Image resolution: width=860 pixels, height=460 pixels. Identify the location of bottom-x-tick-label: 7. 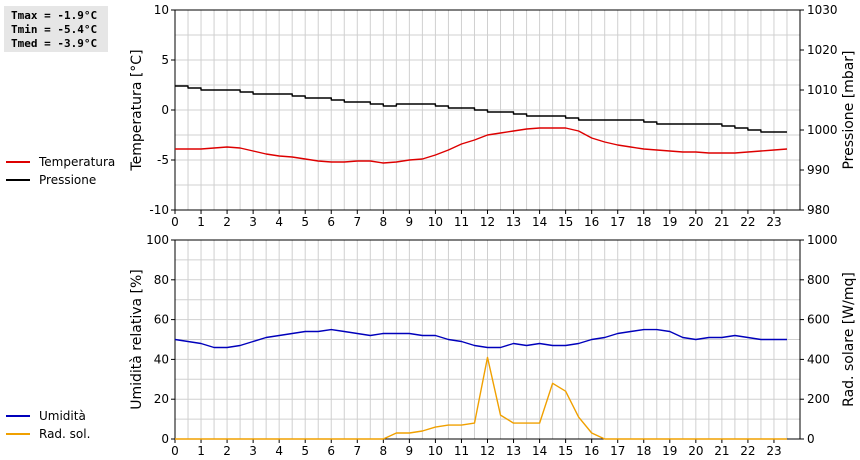
(357, 451).